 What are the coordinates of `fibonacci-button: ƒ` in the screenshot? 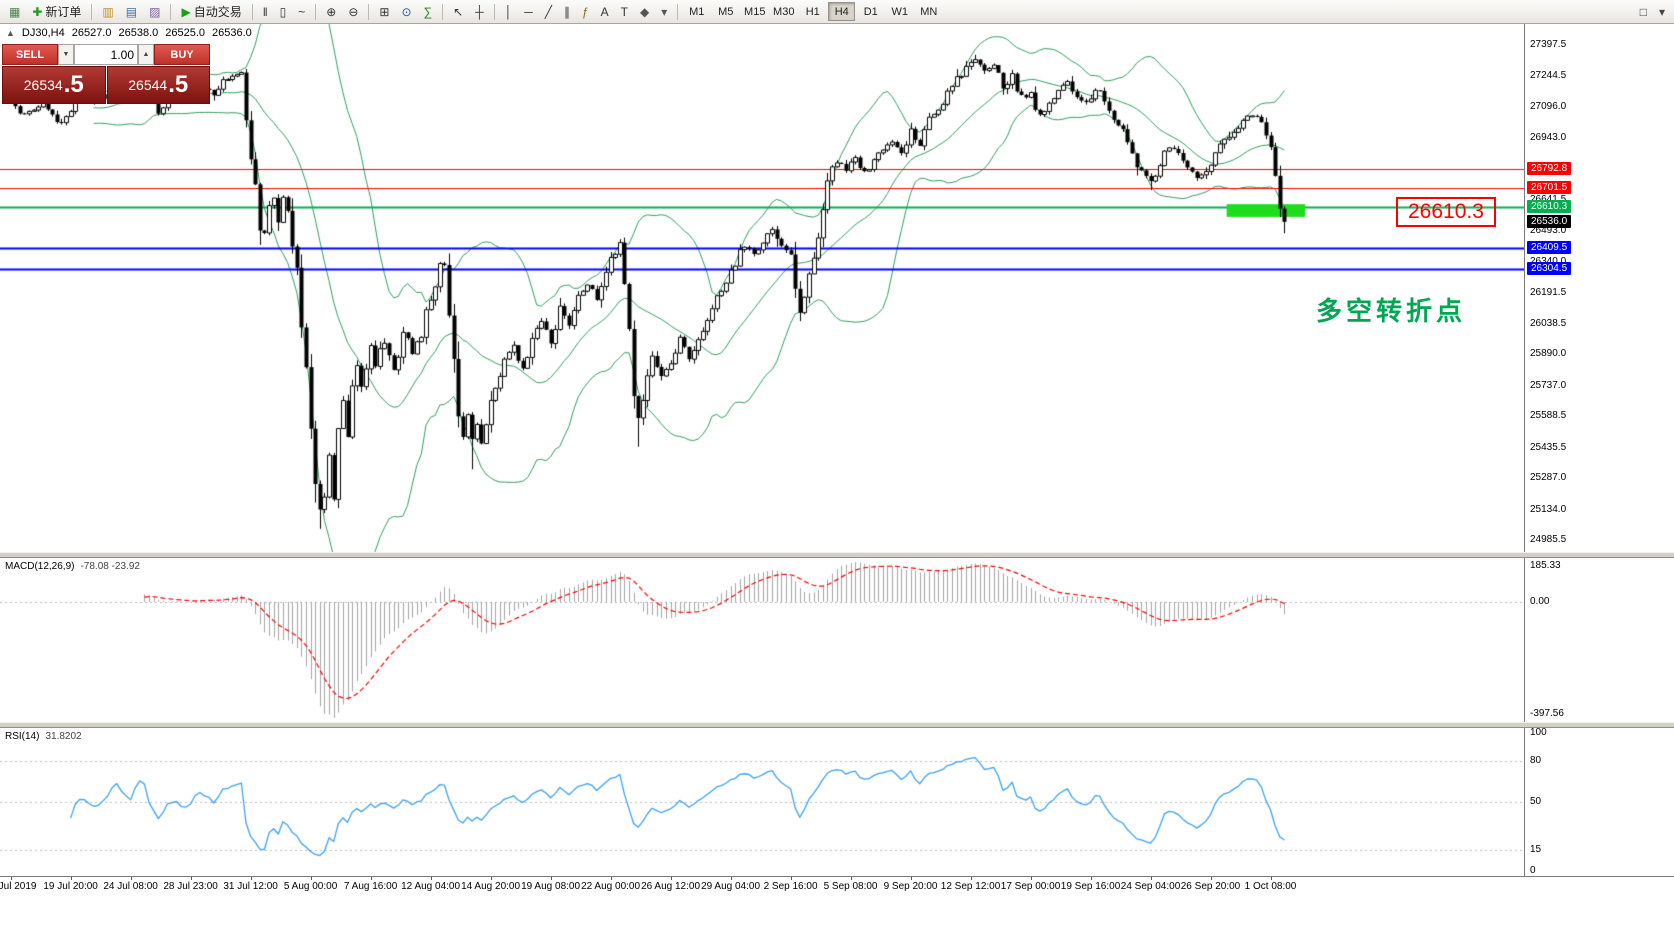 It's located at (585, 12).